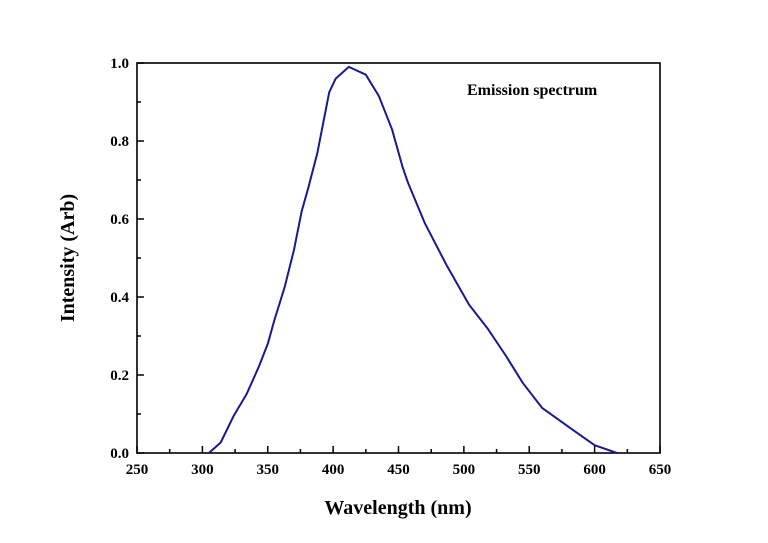  Describe the element at coordinates (464, 470) in the screenshot. I see `x-tick-label: 500` at that location.